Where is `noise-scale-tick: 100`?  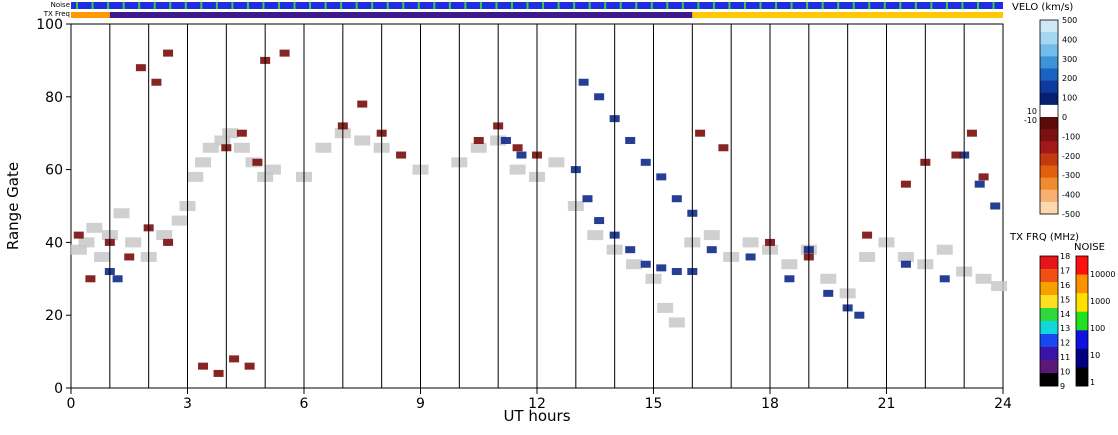
noise-scale-tick: 100 is located at coordinates (1097, 328).